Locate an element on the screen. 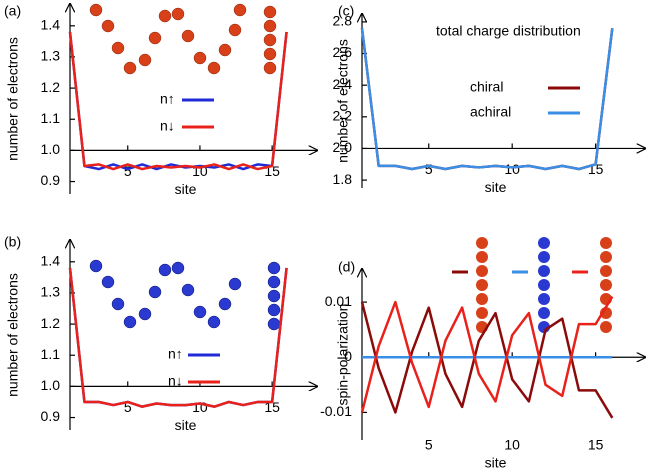 The height and width of the screenshot is (475, 652). annotation: total charge distribution is located at coordinates (508, 31).